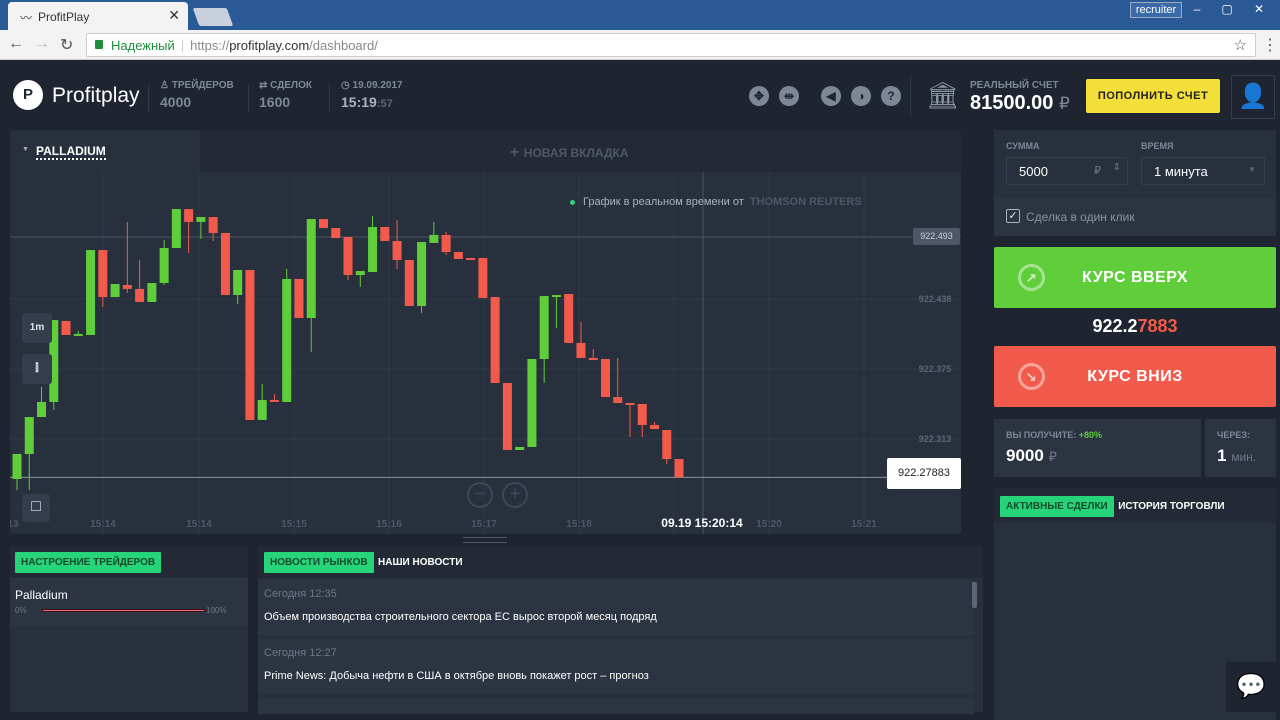 The height and width of the screenshot is (720, 1280). I want to click on close-window-icon: ✕, so click(1259, 9).